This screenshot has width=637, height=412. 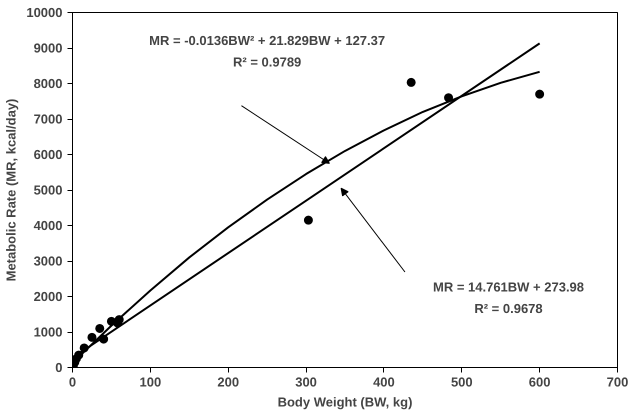 I want to click on x-tick-label: 500, so click(x=461, y=382).